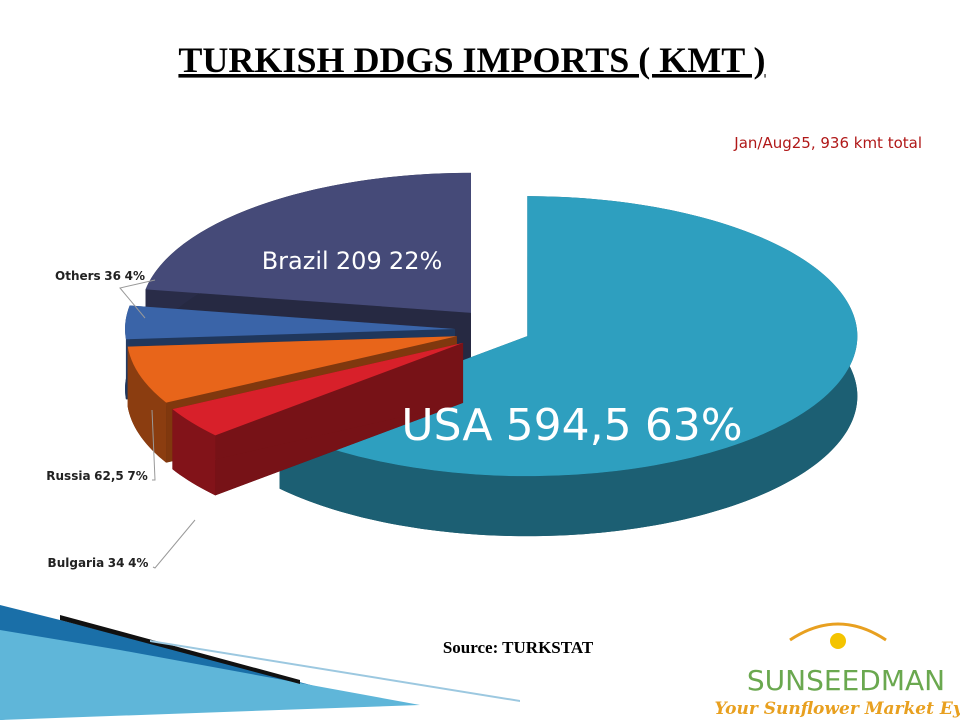 The width and height of the screenshot is (960, 720). What do you see at coordinates (116, 563) in the screenshot?
I see `data-label-part: 34` at bounding box center [116, 563].